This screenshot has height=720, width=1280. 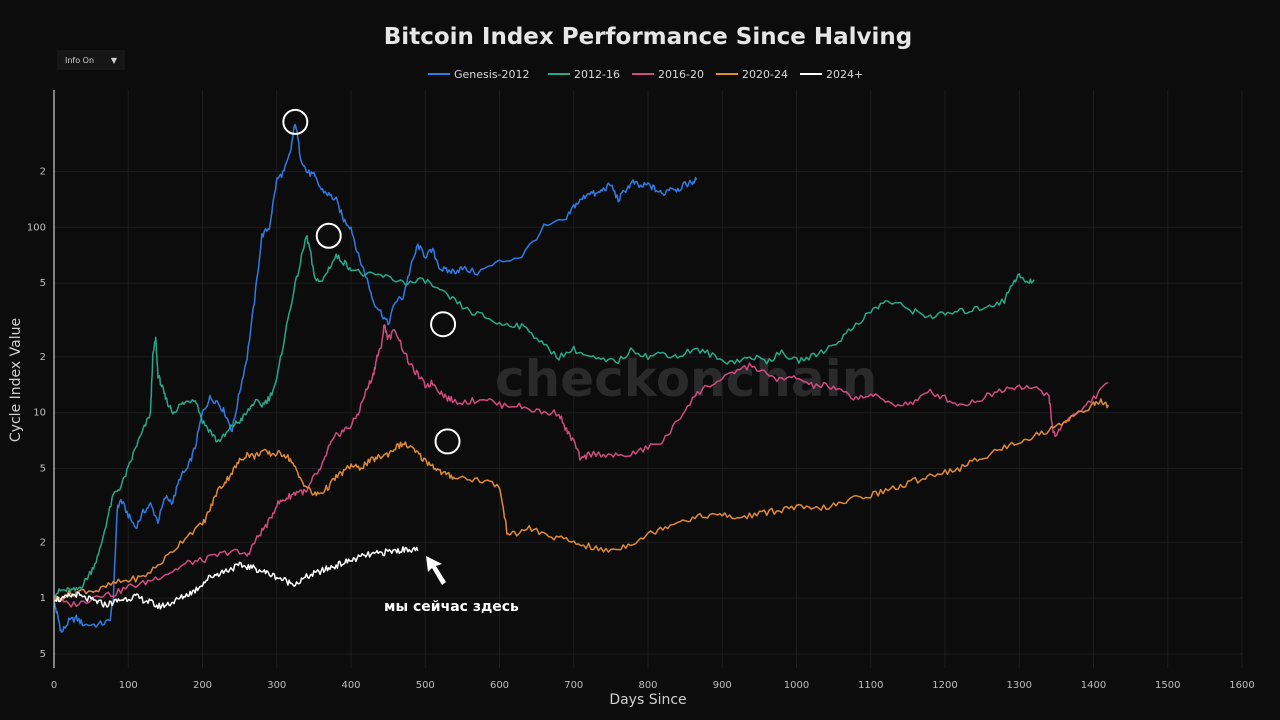 I want to click on x-tick-label: 1500, so click(x=1167, y=685).